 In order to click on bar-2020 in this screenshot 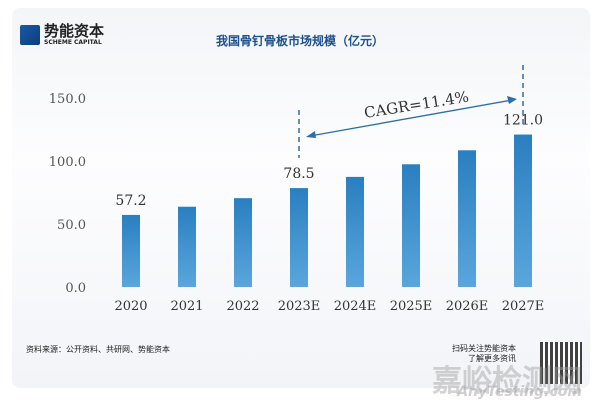, I will do `click(131, 250)`.